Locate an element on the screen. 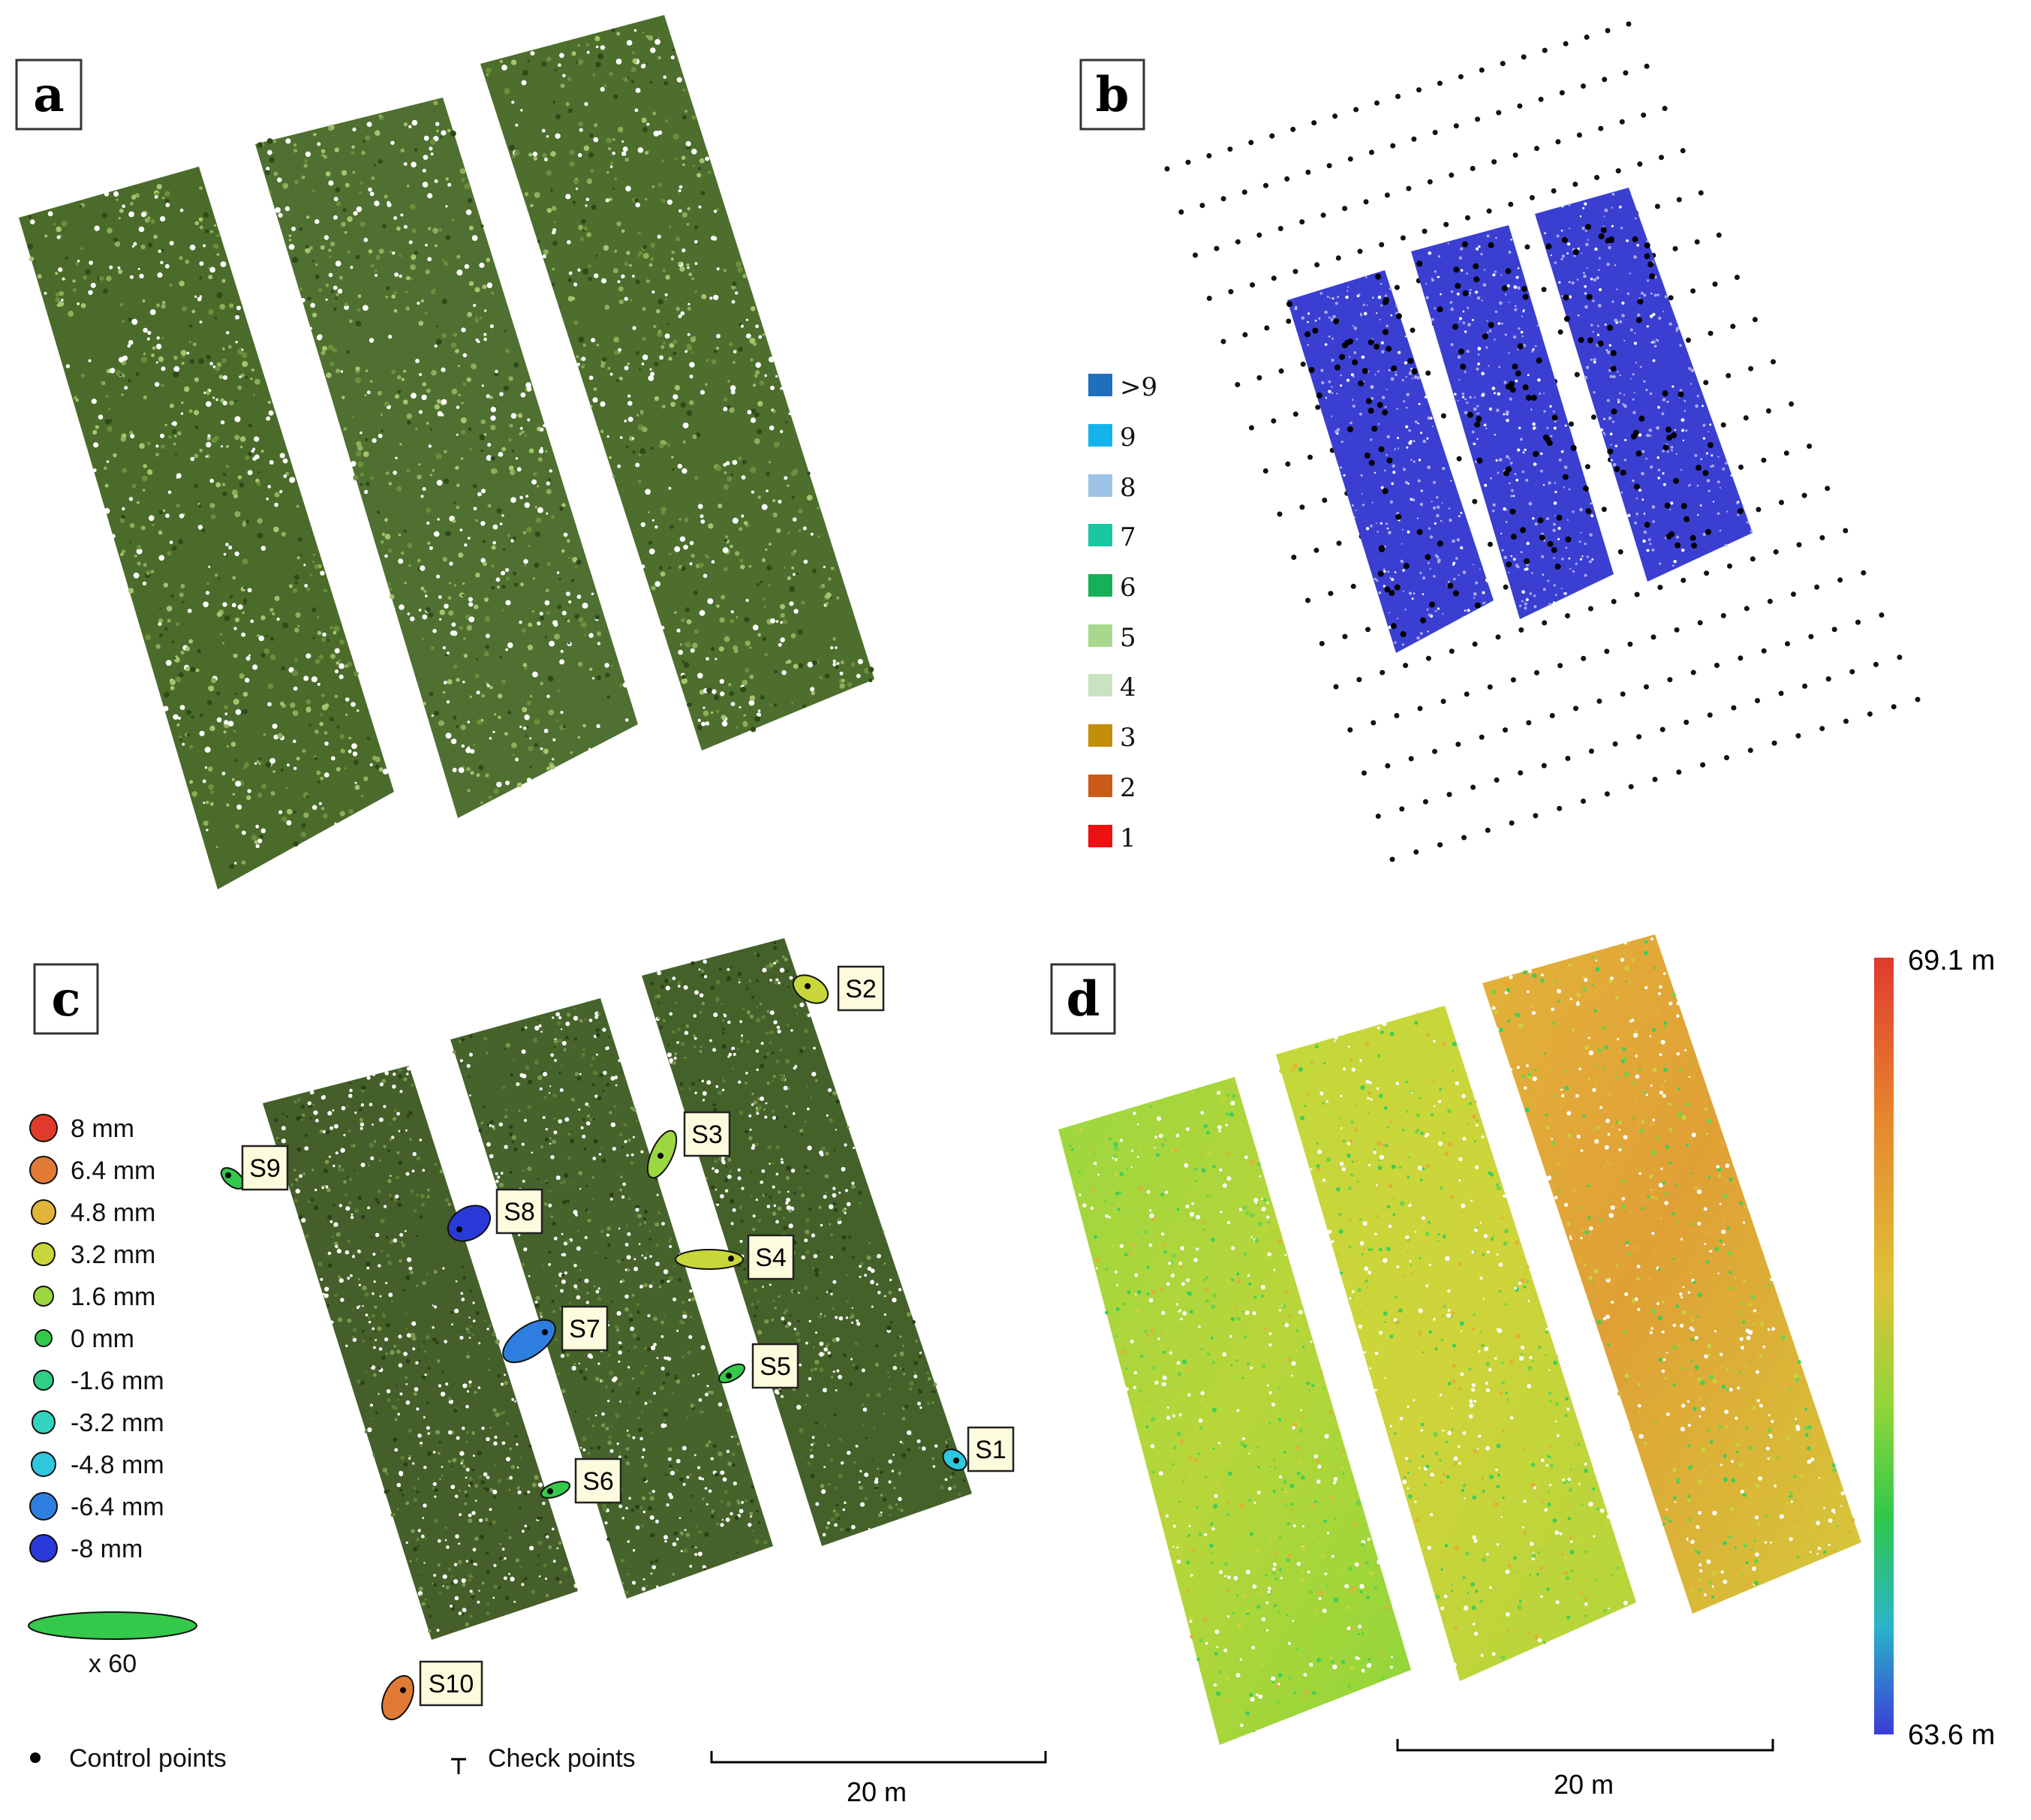 The image size is (2031, 1820). site-s5-ellipse is located at coordinates (732, 1373).